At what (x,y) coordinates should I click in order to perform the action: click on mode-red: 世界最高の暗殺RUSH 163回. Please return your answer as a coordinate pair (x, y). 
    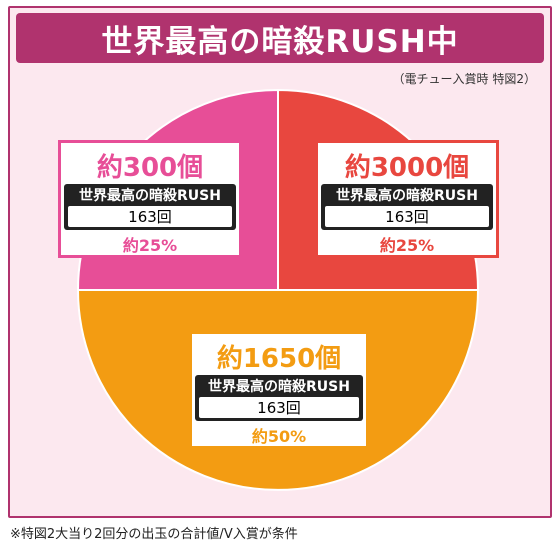
    Looking at the image, I should click on (407, 207).